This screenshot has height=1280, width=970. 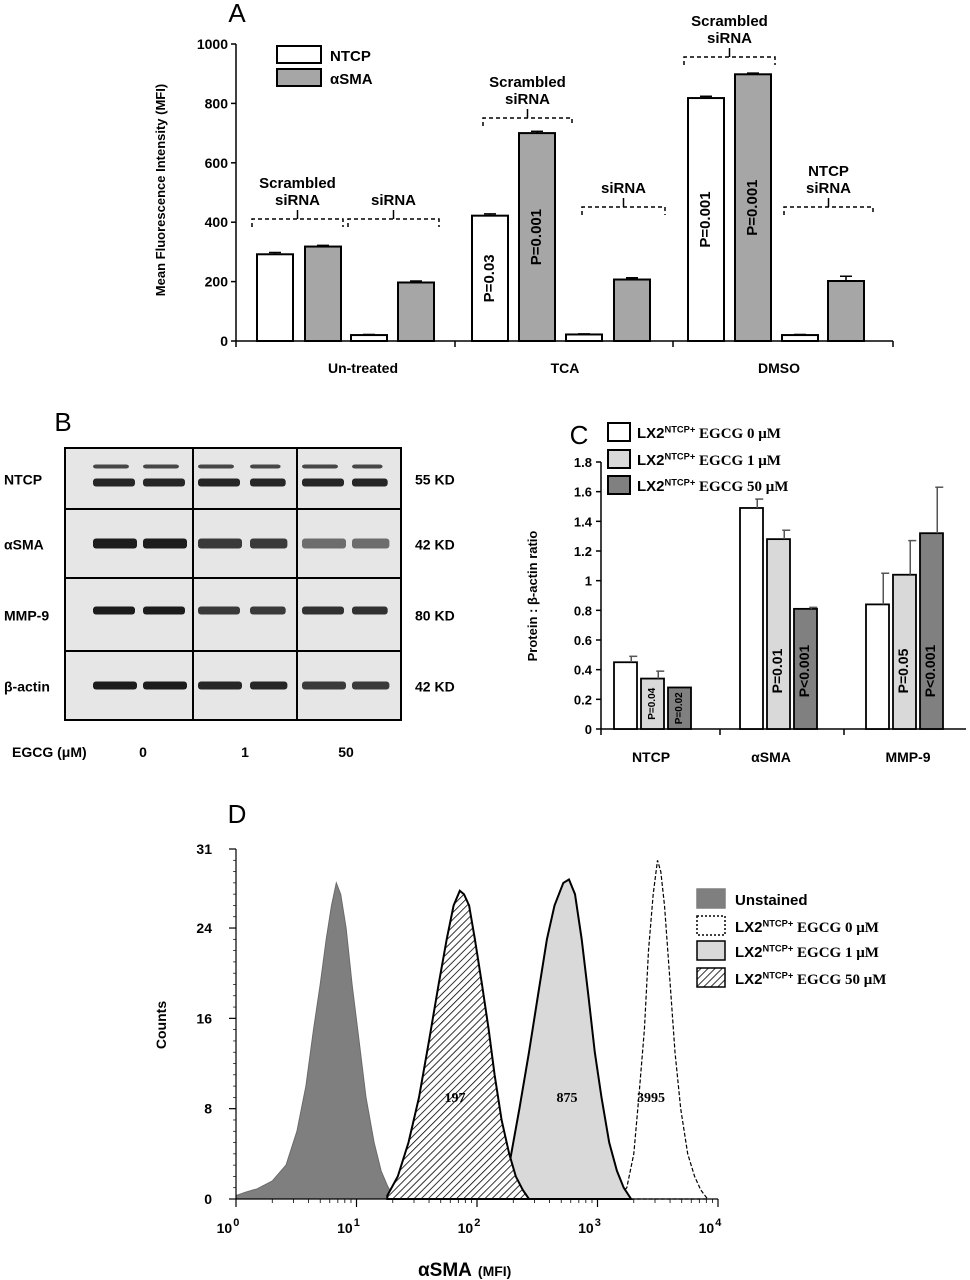 What do you see at coordinates (348, 1226) in the screenshot?
I see `d-x-tick-label: 10¹` at bounding box center [348, 1226].